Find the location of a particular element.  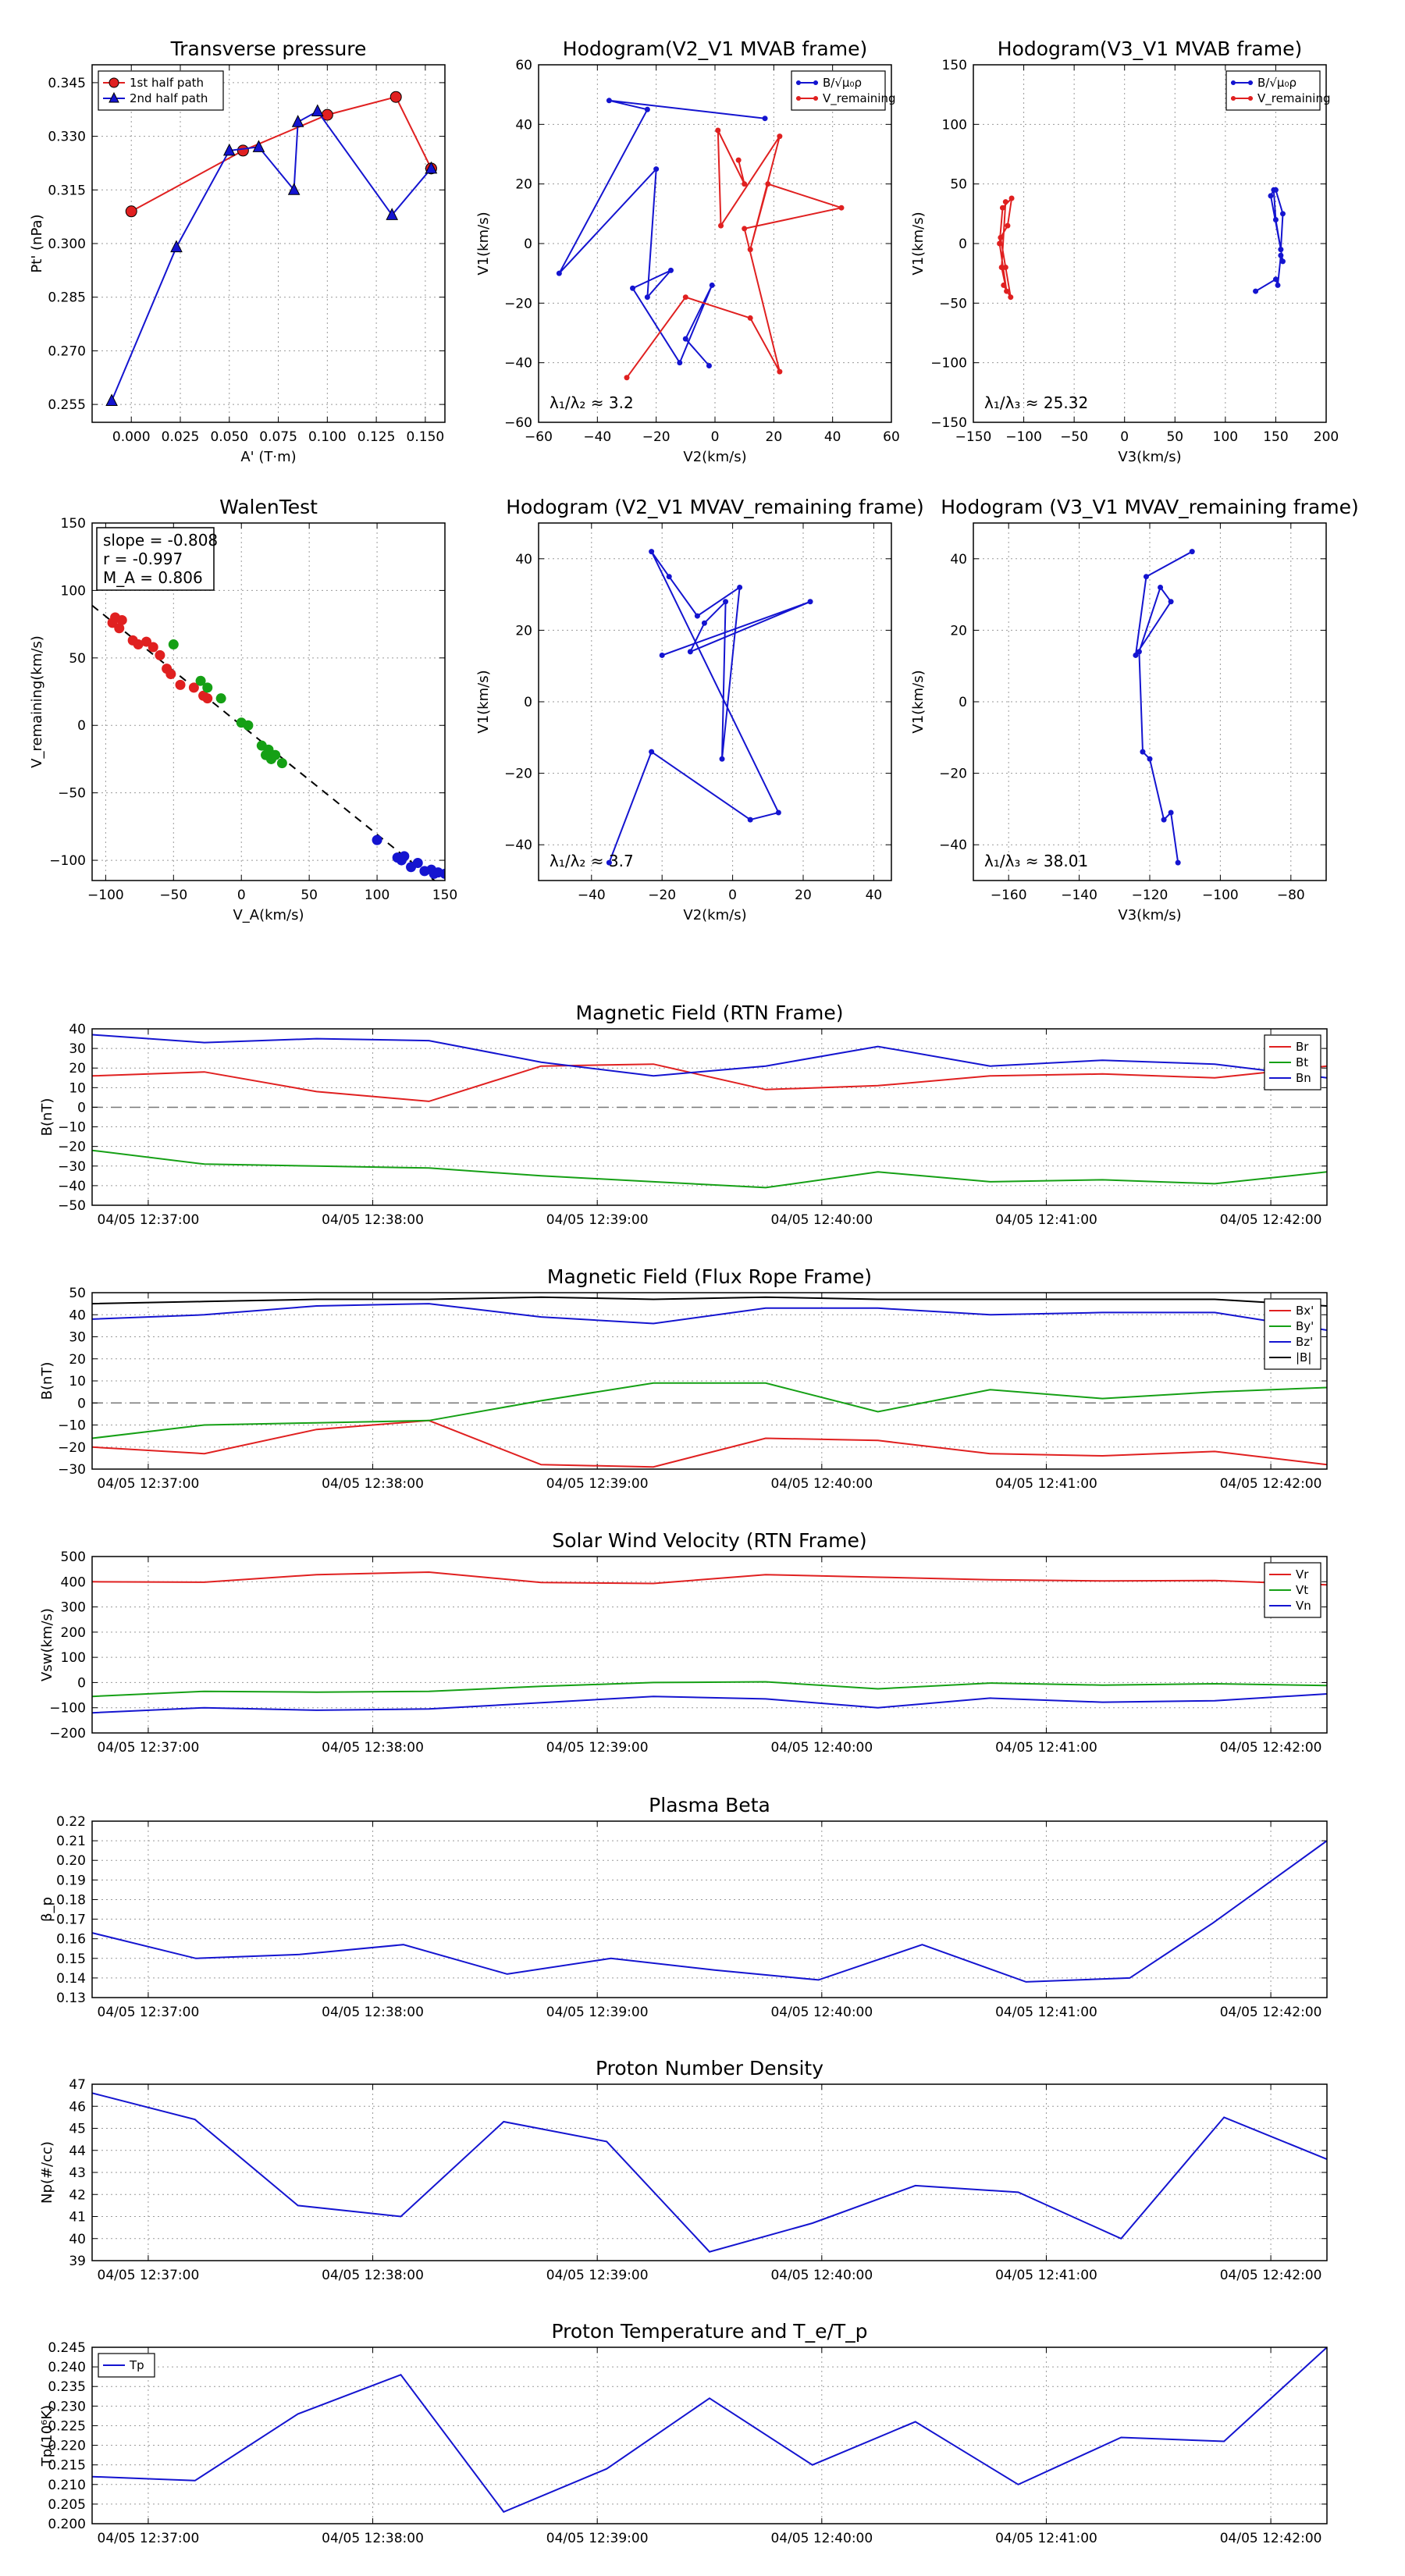

y-tick-label: 0.345 is located at coordinates (67, 83).